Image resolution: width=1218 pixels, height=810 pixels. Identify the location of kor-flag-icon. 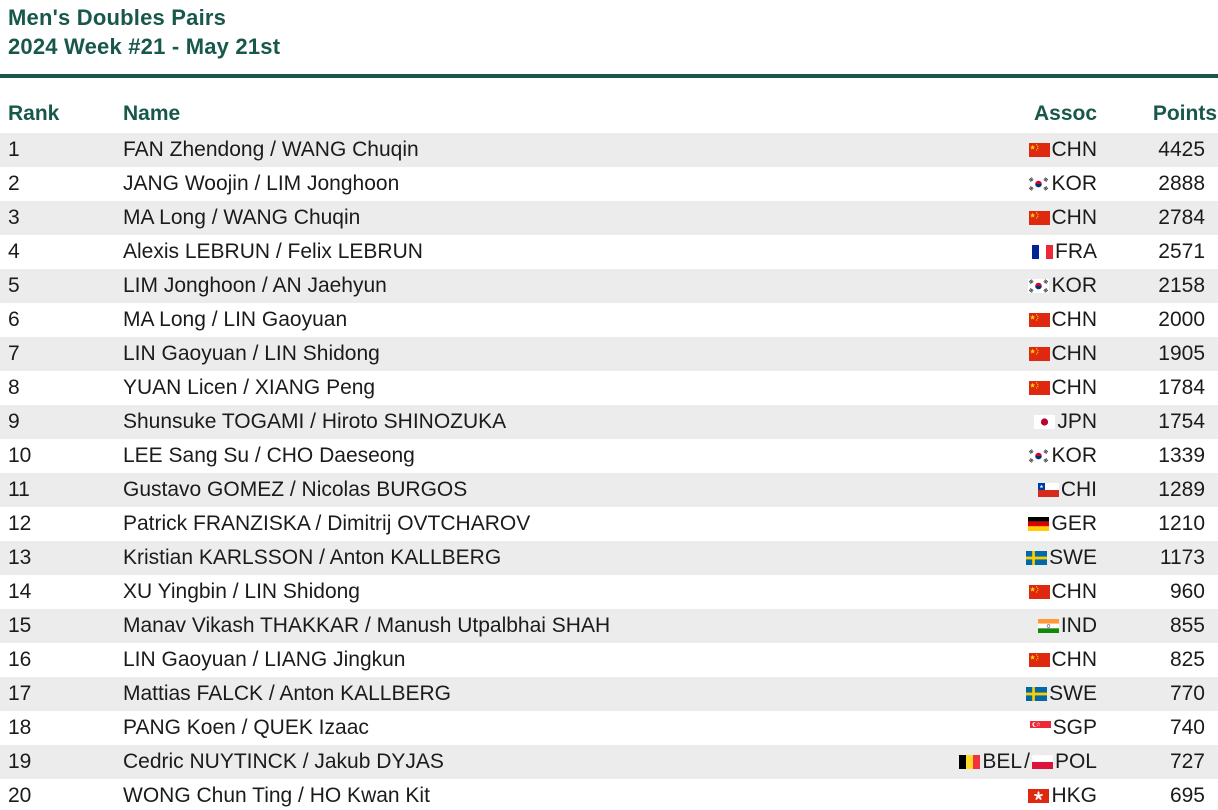
(1039, 456).